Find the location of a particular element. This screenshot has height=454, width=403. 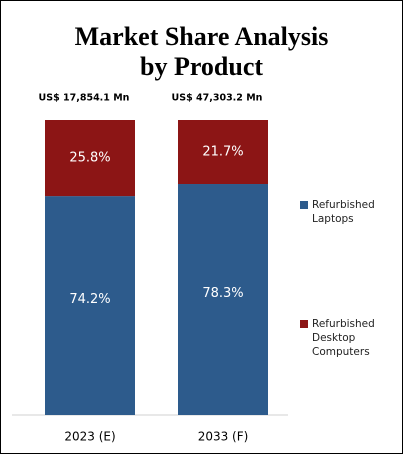

legend-label: Refurbished Desktop Computers is located at coordinates (343, 338).